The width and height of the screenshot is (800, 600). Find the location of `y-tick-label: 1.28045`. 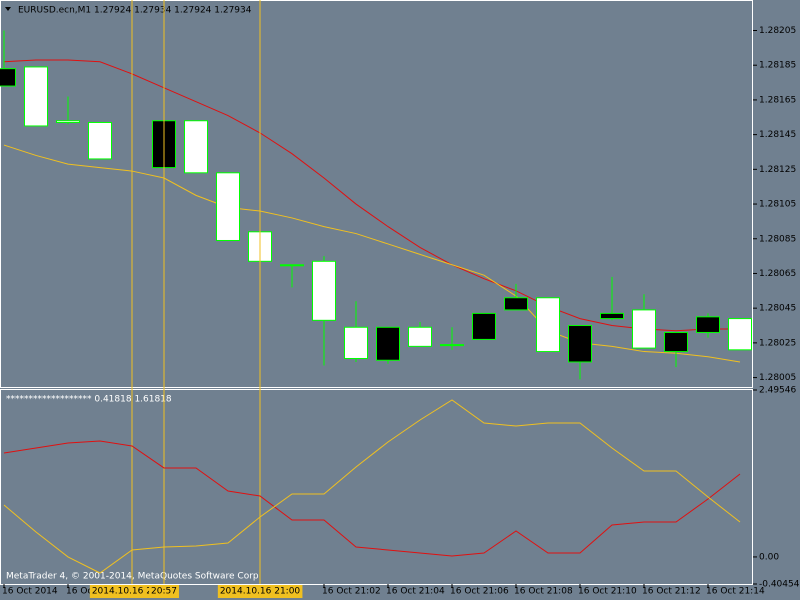

y-tick-label: 1.28045 is located at coordinates (777, 309).